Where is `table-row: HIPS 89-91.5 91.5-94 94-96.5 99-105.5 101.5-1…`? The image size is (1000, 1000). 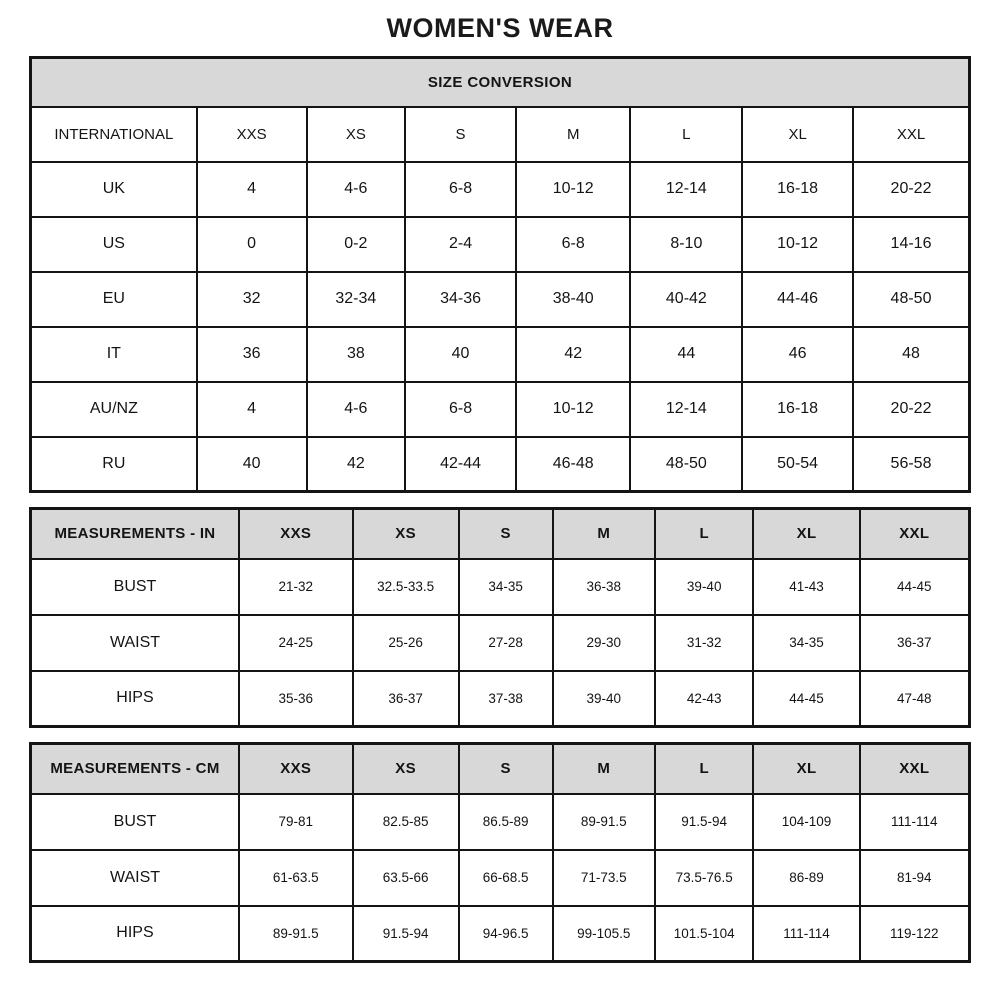 table-row: HIPS 89-91.5 91.5-94 94-96.5 99-105.5 101.5-1… is located at coordinates (500, 933).